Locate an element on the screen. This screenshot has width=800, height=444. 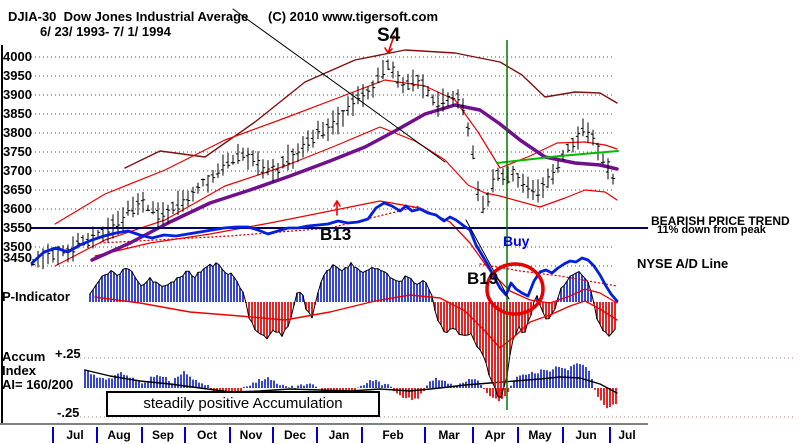
month-label: May is located at coordinates (540, 435).